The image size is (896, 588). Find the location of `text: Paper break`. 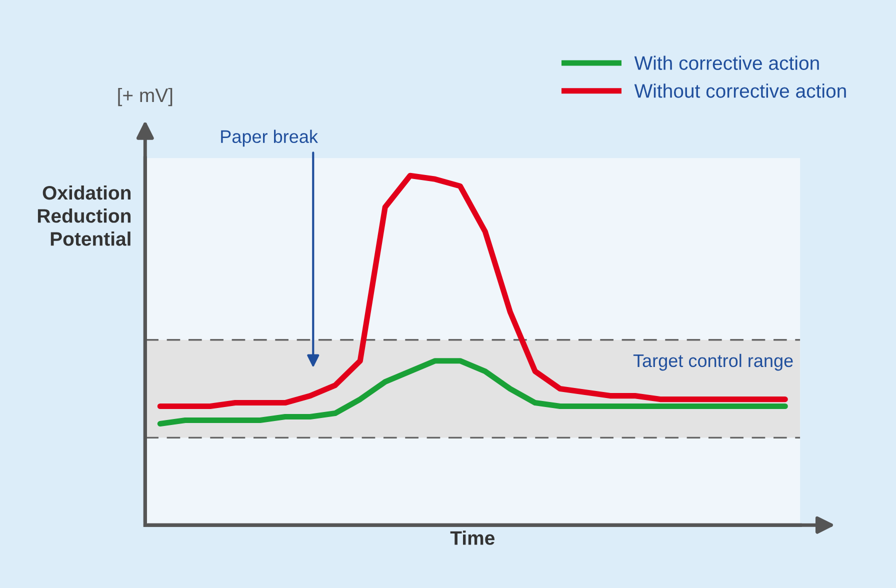

text: Paper break is located at coordinates (269, 138).